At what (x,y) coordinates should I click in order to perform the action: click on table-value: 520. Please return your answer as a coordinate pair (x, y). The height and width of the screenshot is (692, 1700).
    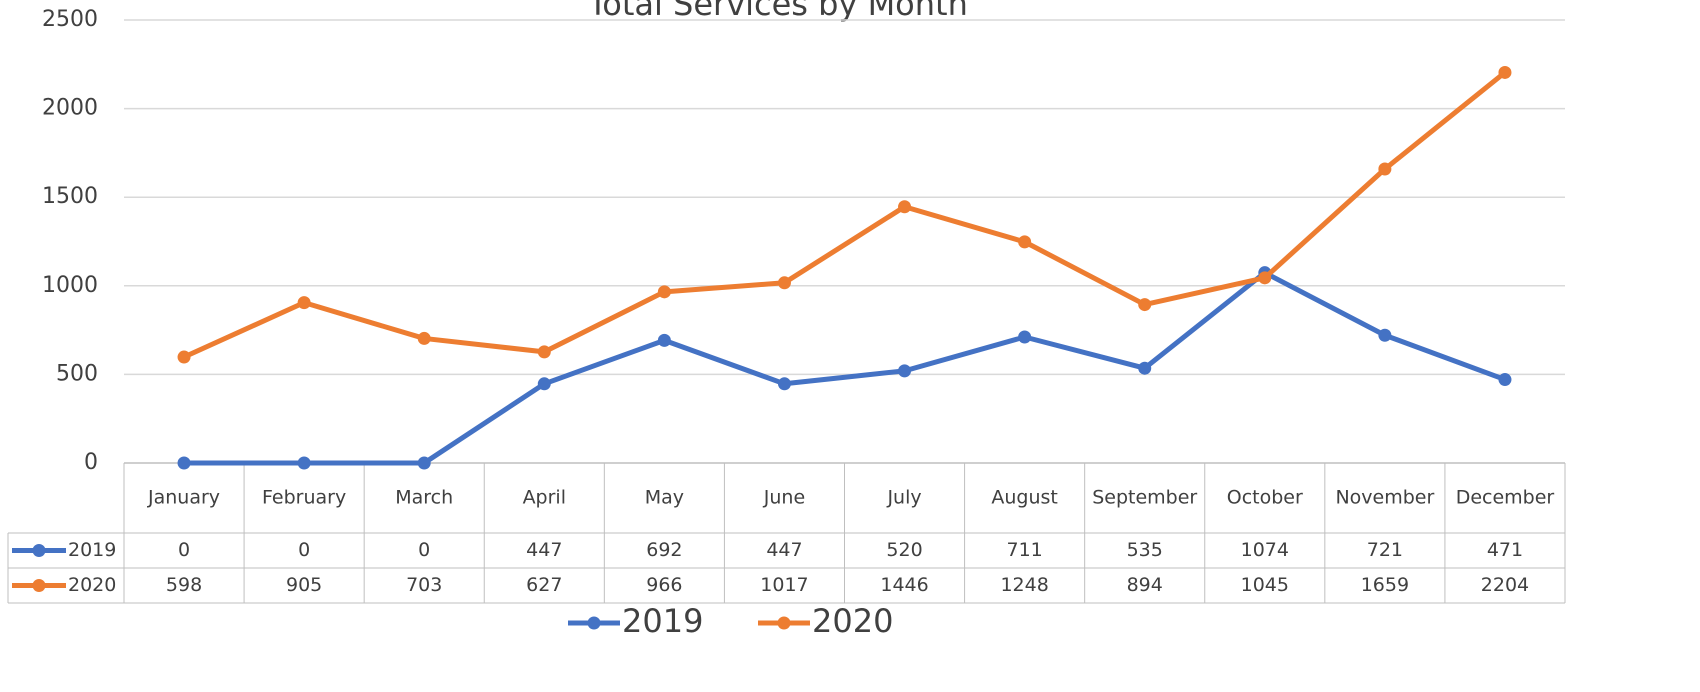
    Looking at the image, I should click on (904, 550).